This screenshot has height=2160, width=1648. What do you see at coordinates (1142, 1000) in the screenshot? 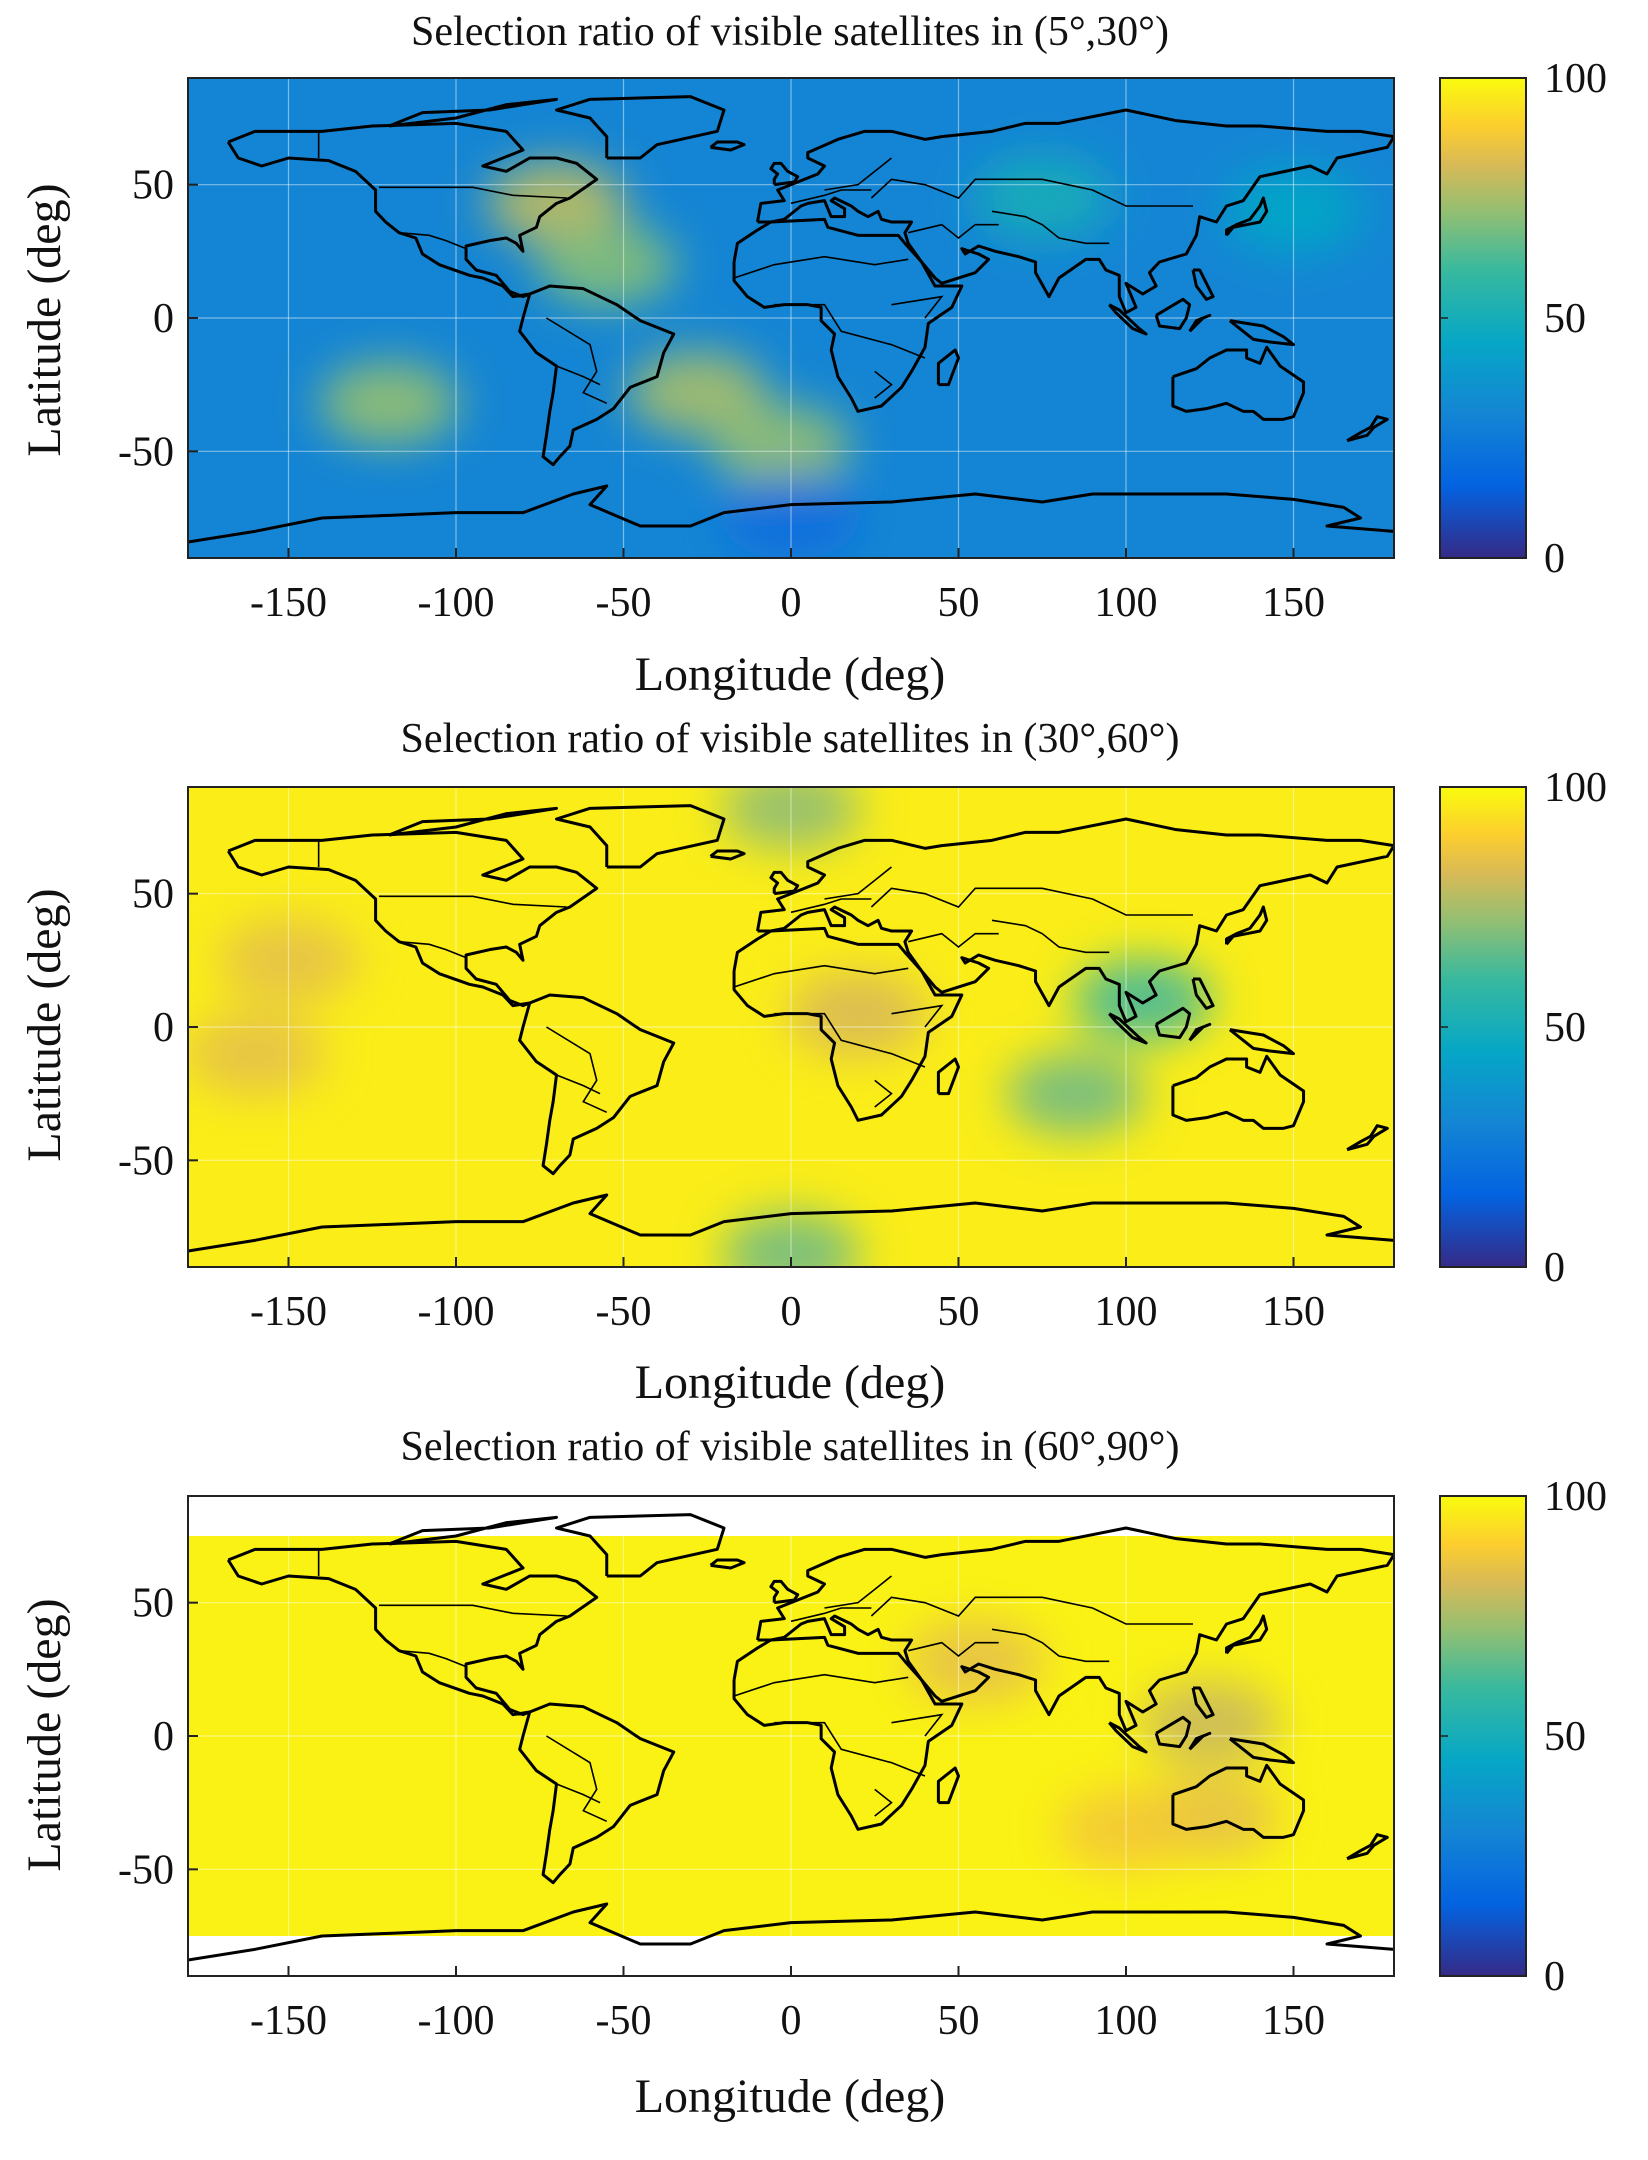
I see `heatmap-region-southeast-asia` at bounding box center [1142, 1000].